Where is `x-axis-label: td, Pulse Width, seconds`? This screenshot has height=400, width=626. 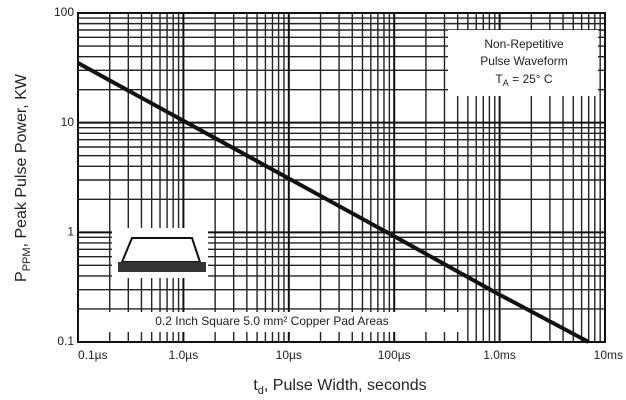
x-axis-label: td, Pulse Width, seconds is located at coordinates (339, 387).